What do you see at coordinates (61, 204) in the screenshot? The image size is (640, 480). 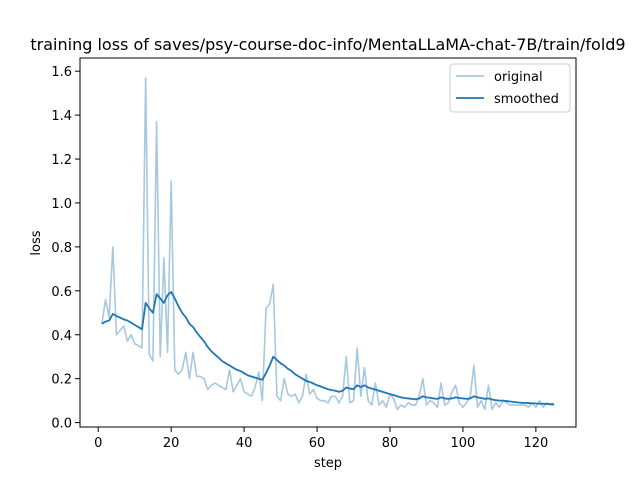 I see `y-tick-label: 1.0` at bounding box center [61, 204].